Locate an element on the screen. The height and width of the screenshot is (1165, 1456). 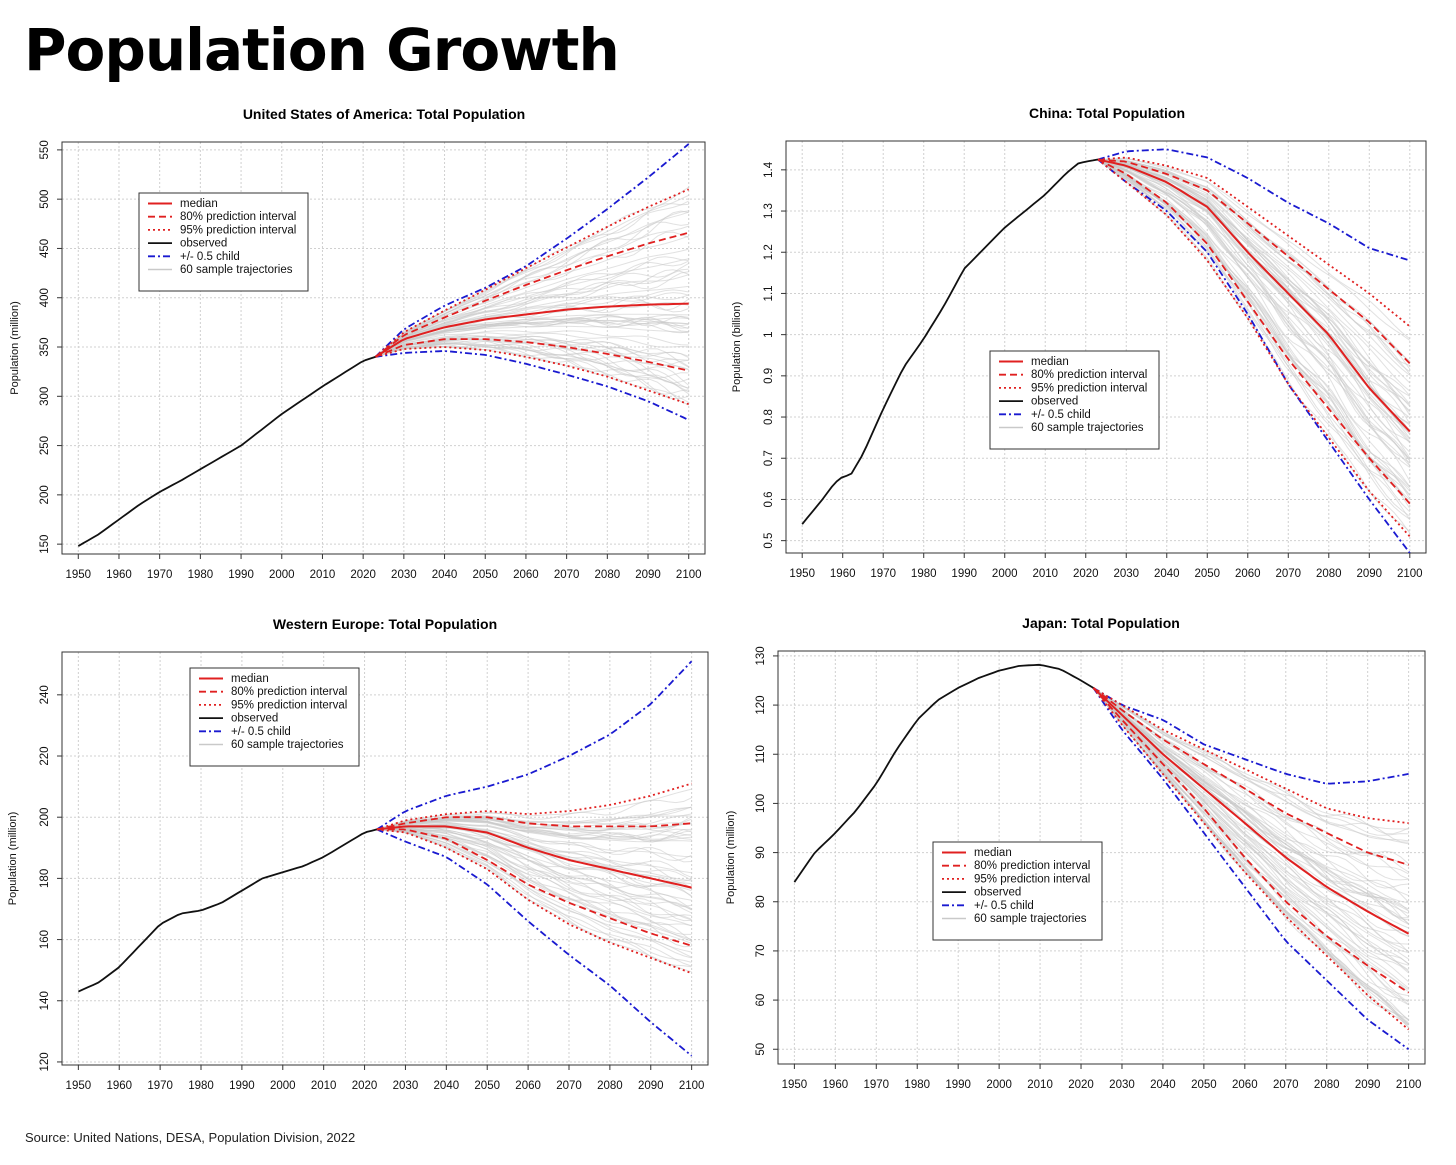
y-tick-label: 1.1 is located at coordinates (769, 293).